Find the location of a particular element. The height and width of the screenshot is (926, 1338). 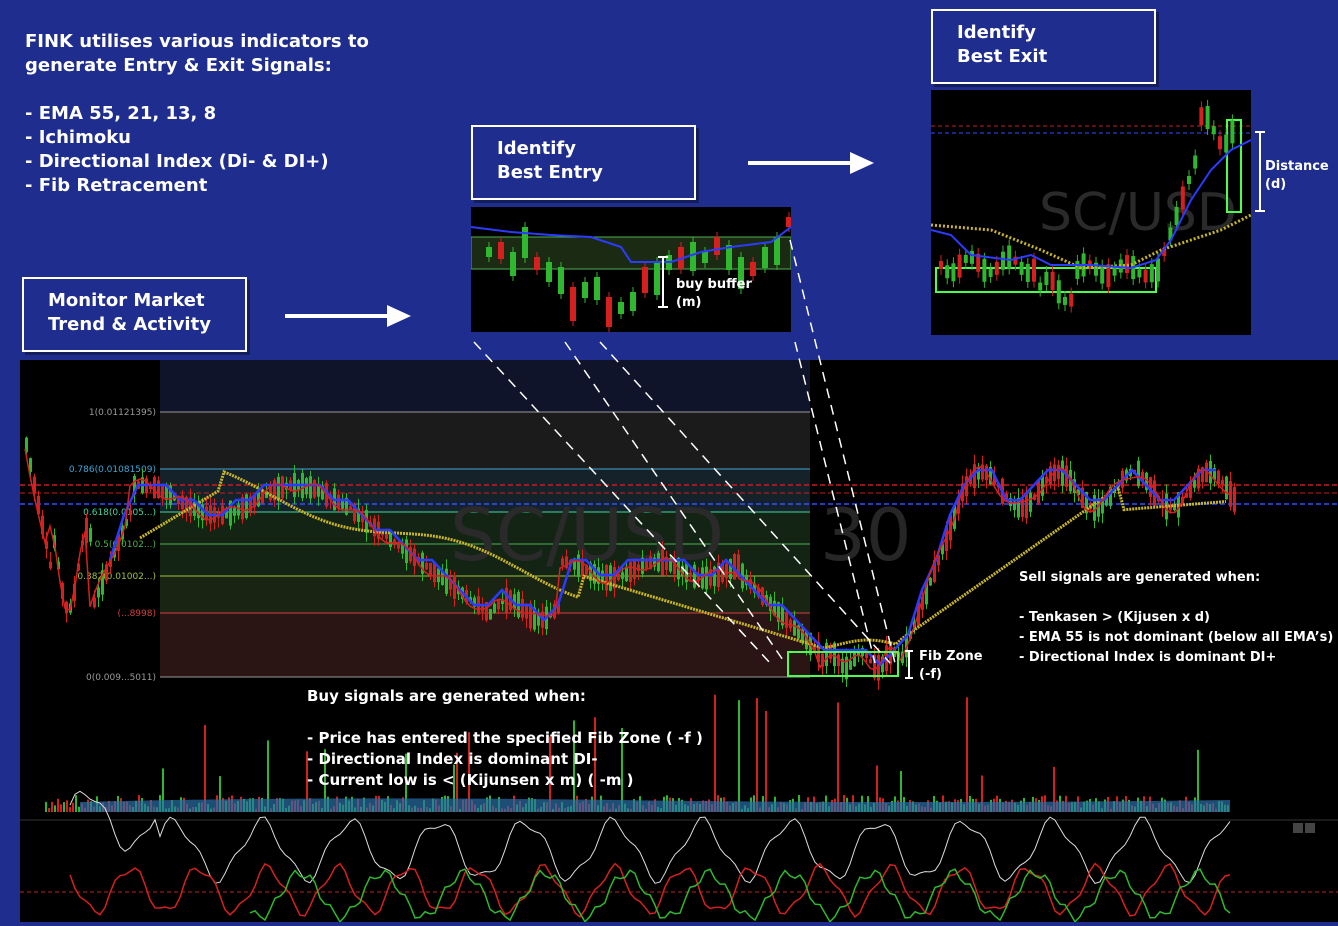

step-best-entry: Identify Best Entry is located at coordinates (583, 162).